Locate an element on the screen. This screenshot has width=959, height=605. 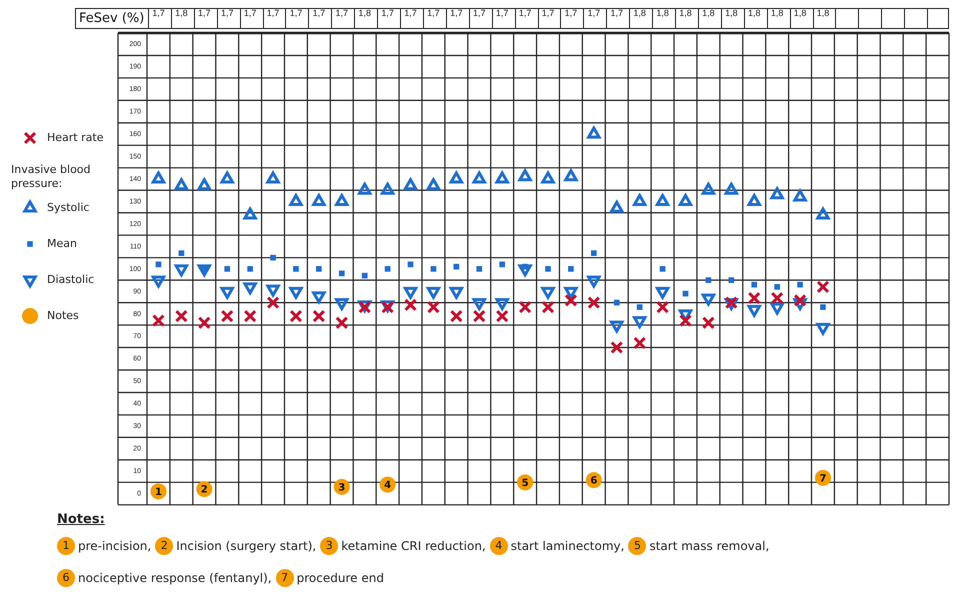
data-label: 5 is located at coordinates (525, 483).